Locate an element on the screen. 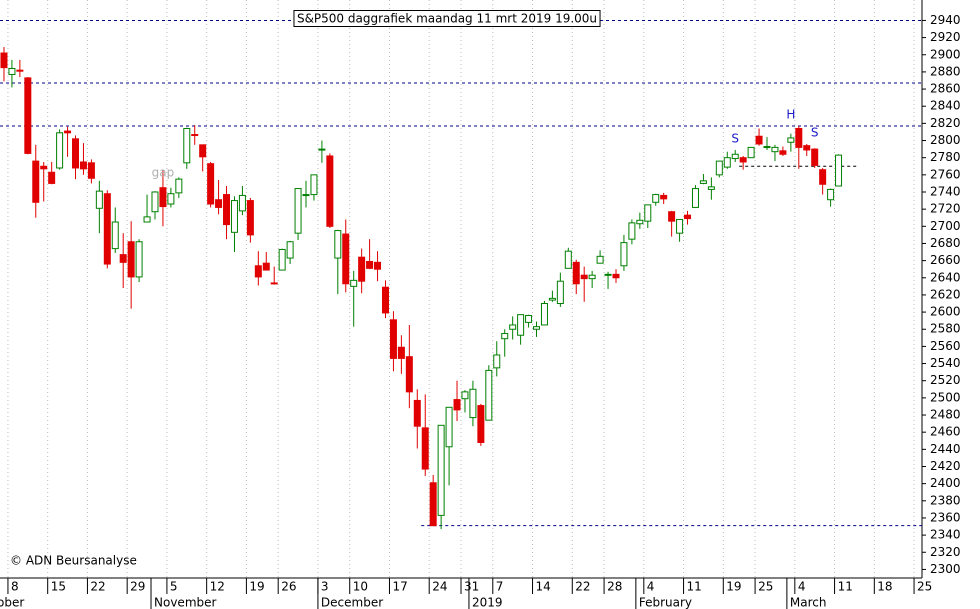  month-label: November is located at coordinates (185, 602).